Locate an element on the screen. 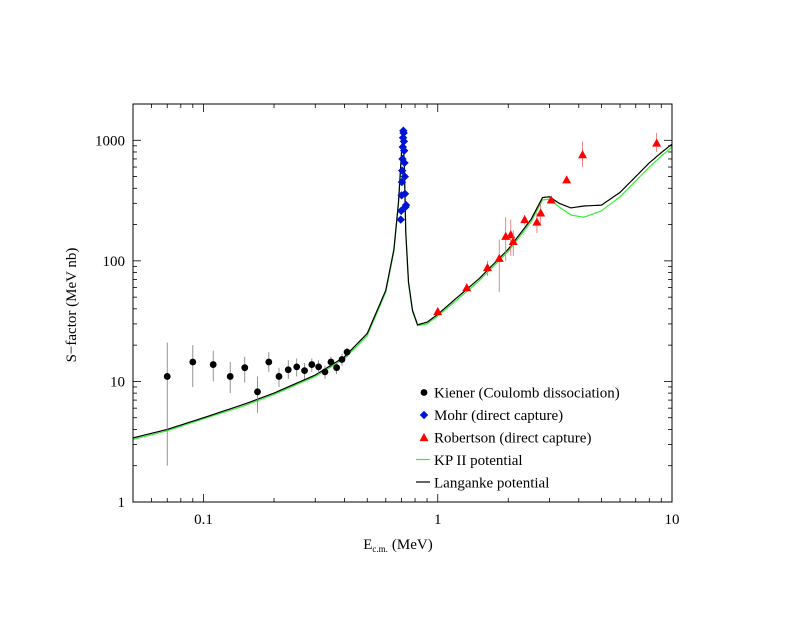  x-tick-label: 0.1 is located at coordinates (203, 520).